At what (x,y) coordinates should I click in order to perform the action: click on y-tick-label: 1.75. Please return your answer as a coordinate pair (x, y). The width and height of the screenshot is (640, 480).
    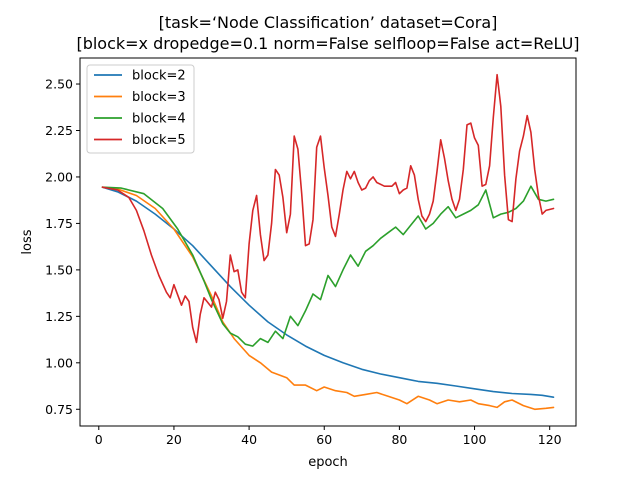
    Looking at the image, I should click on (59, 223).